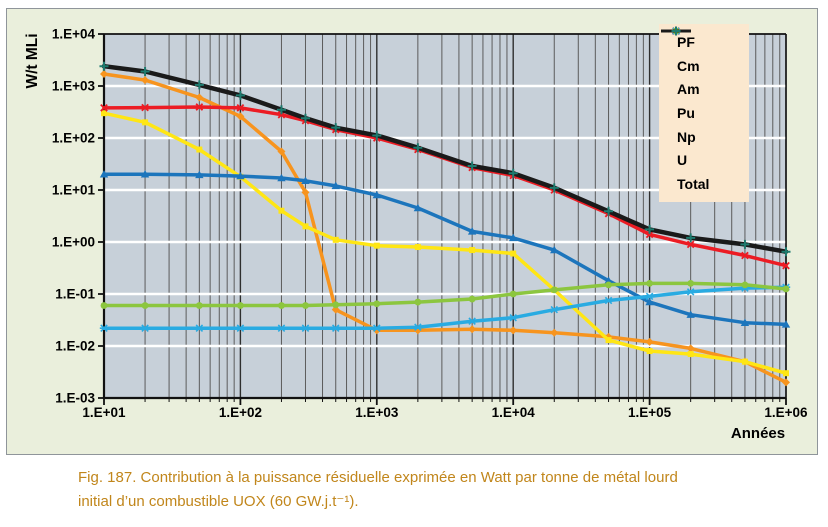  I want to click on x-tick-label: 1.E+05, so click(650, 412).